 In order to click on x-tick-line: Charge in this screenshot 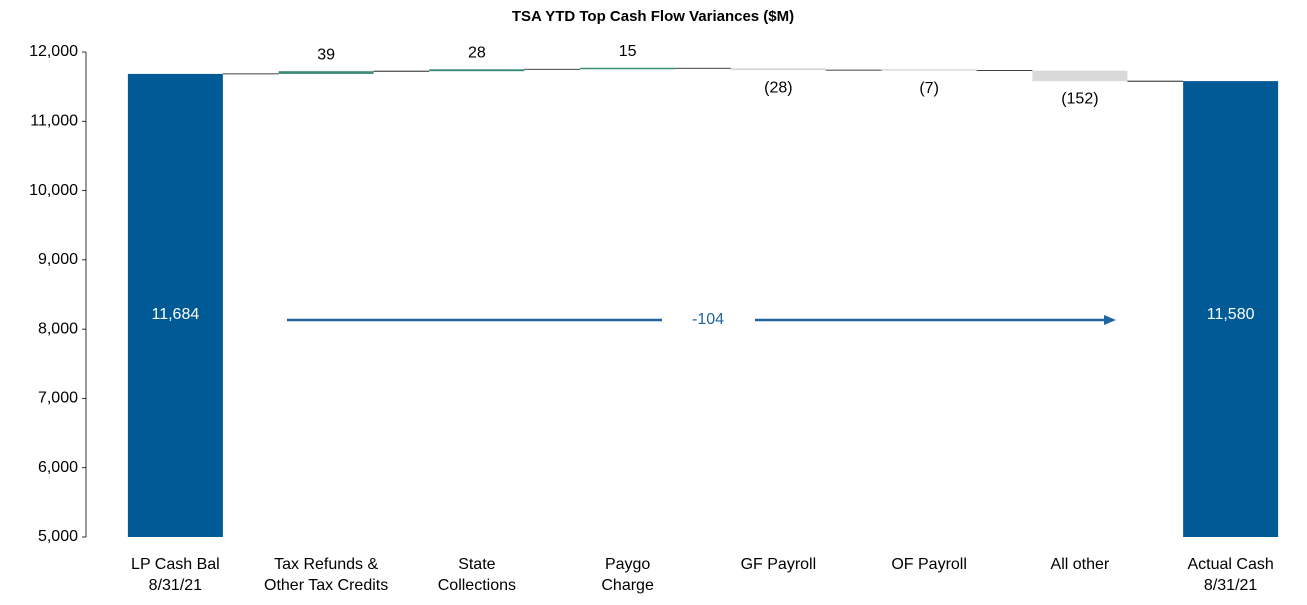, I will do `click(627, 585)`.